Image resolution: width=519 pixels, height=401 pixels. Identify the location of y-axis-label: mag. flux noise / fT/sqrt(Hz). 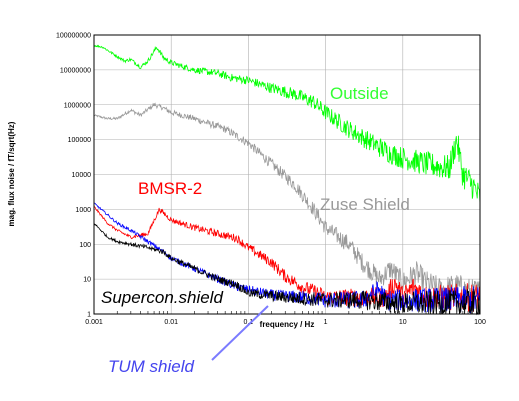
(11, 173).